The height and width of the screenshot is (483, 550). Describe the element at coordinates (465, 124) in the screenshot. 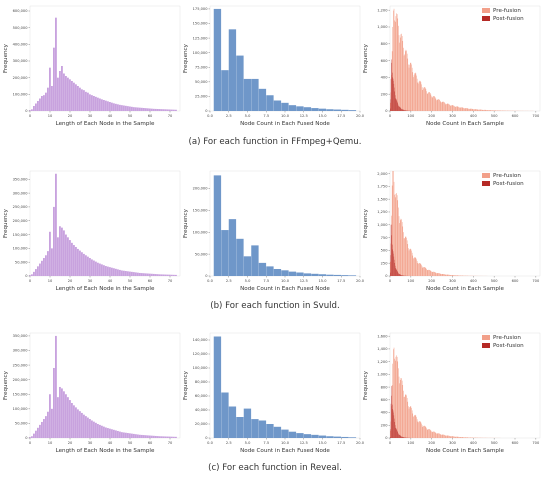

I see `x-axis-label: Node Count in Each Sample` at that location.